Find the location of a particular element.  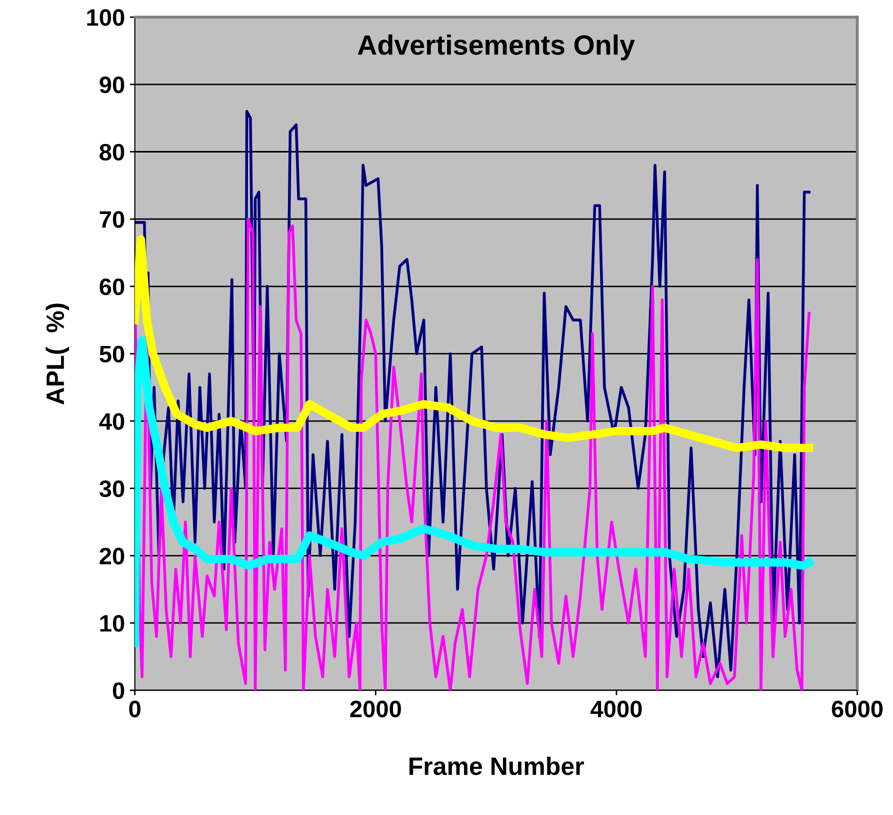

y-tick-label: 50 is located at coordinates (112, 354).